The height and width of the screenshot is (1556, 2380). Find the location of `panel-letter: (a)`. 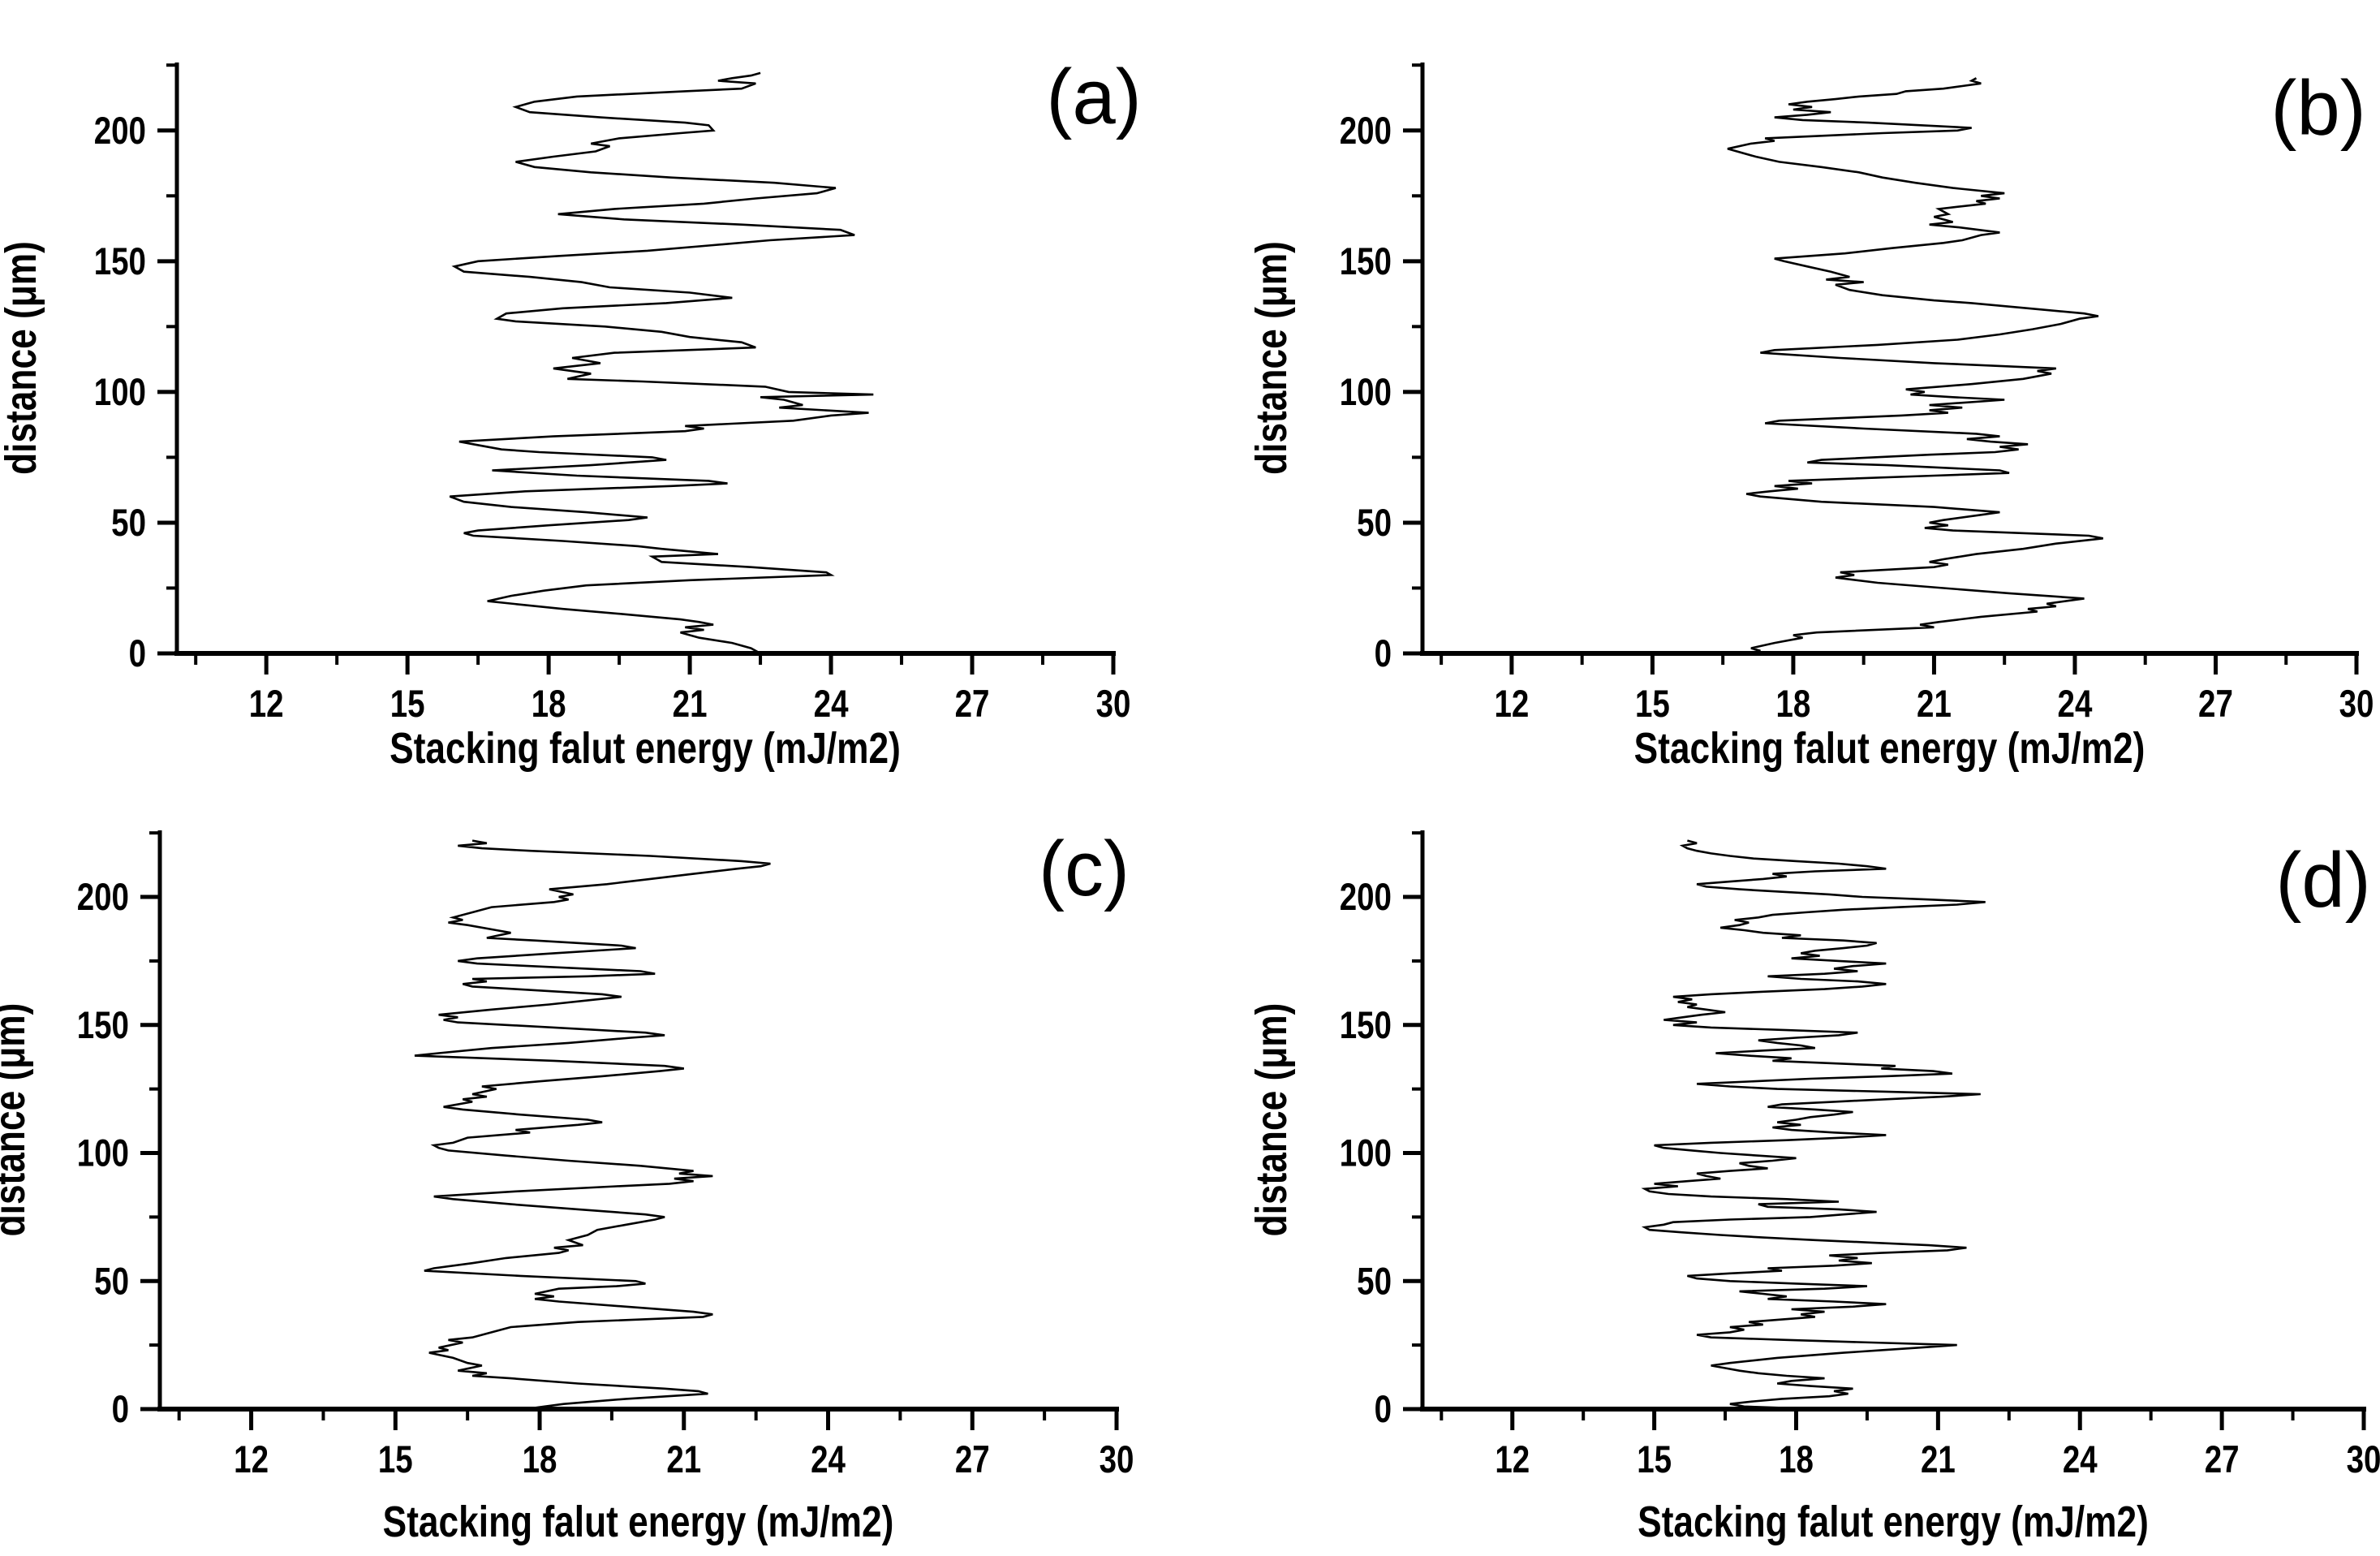

panel-letter: (a) is located at coordinates (1093, 97).